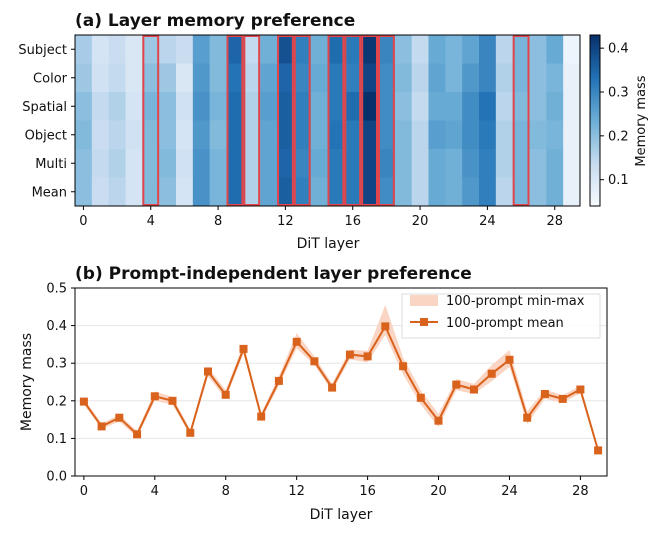  What do you see at coordinates (424, 300) in the screenshot?
I see `legend-band-swatch` at bounding box center [424, 300].